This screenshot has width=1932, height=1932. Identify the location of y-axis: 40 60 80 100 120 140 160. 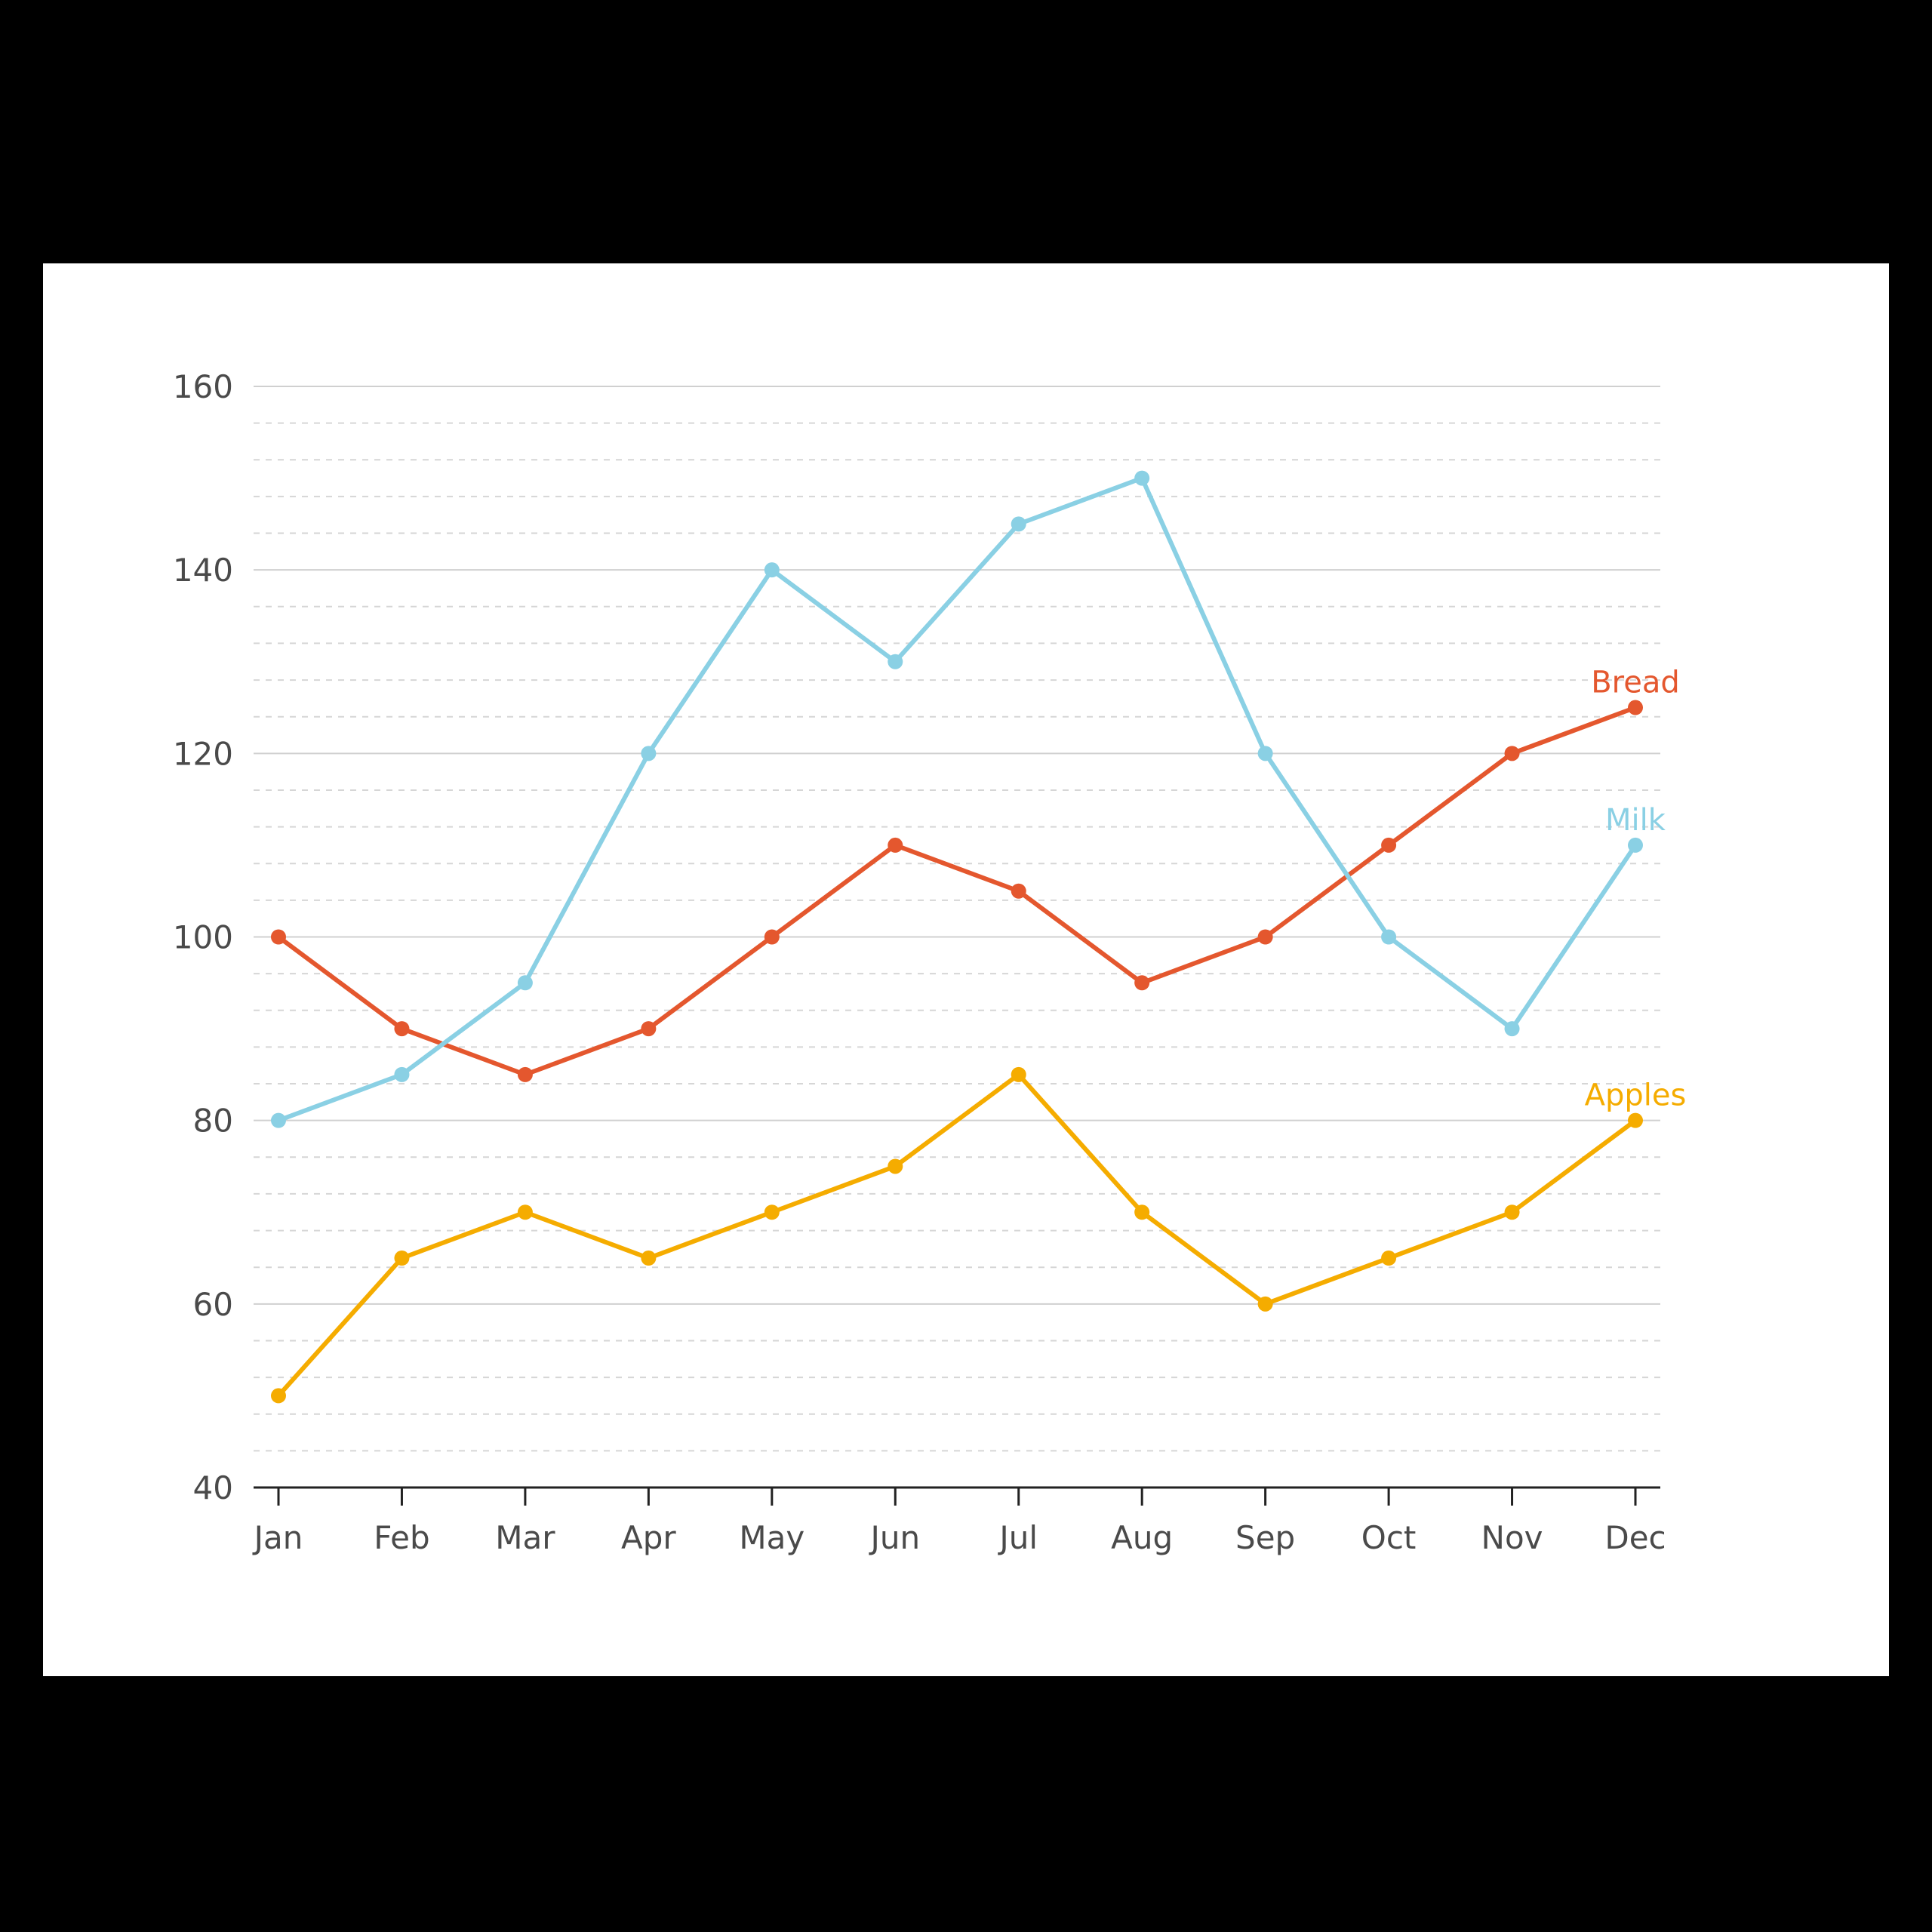
(203, 937).